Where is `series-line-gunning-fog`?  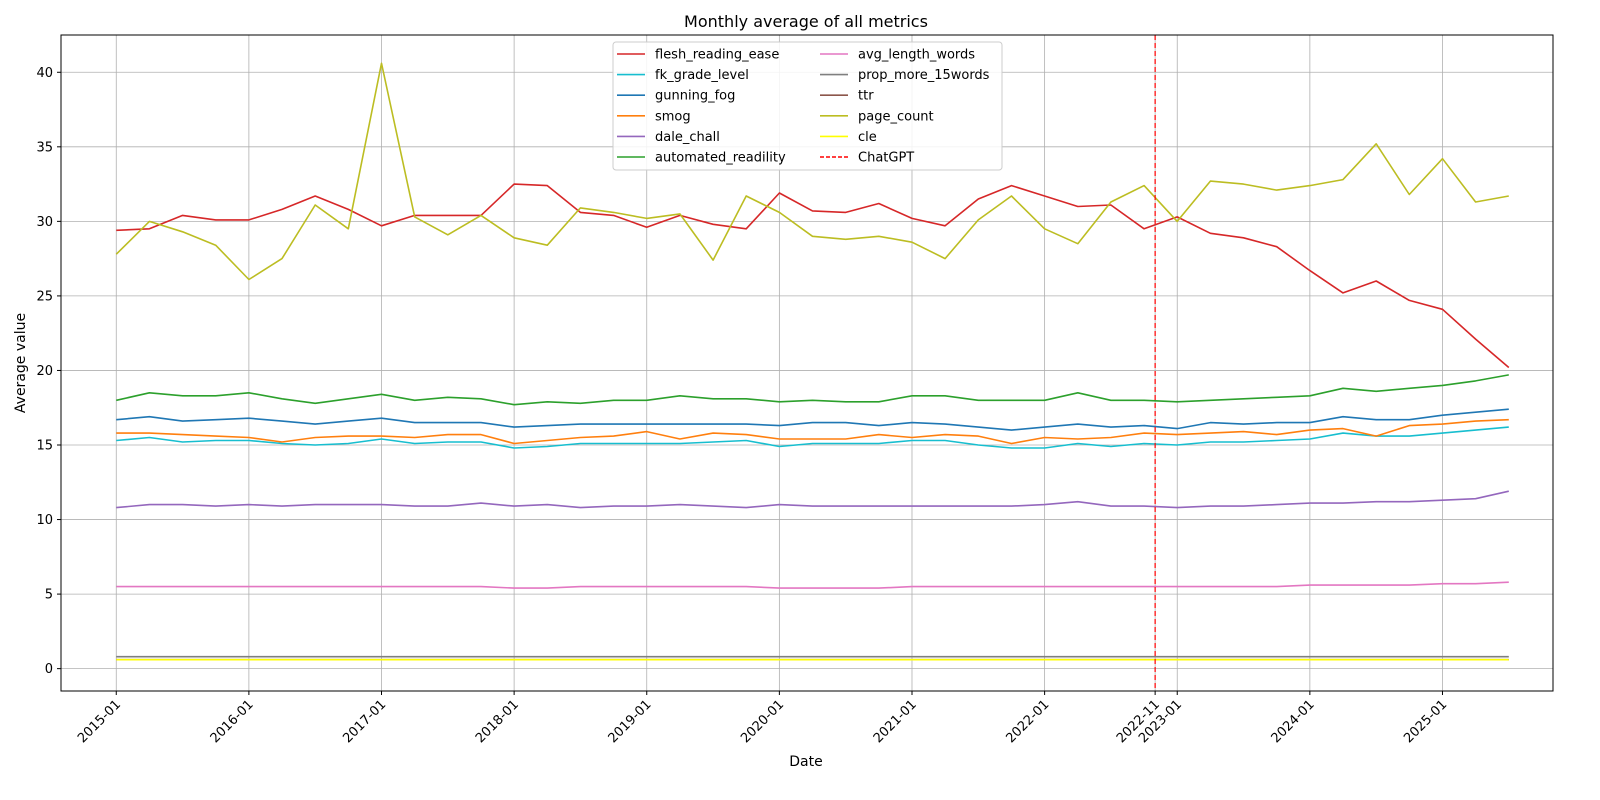 series-line-gunning-fog is located at coordinates (812, 419).